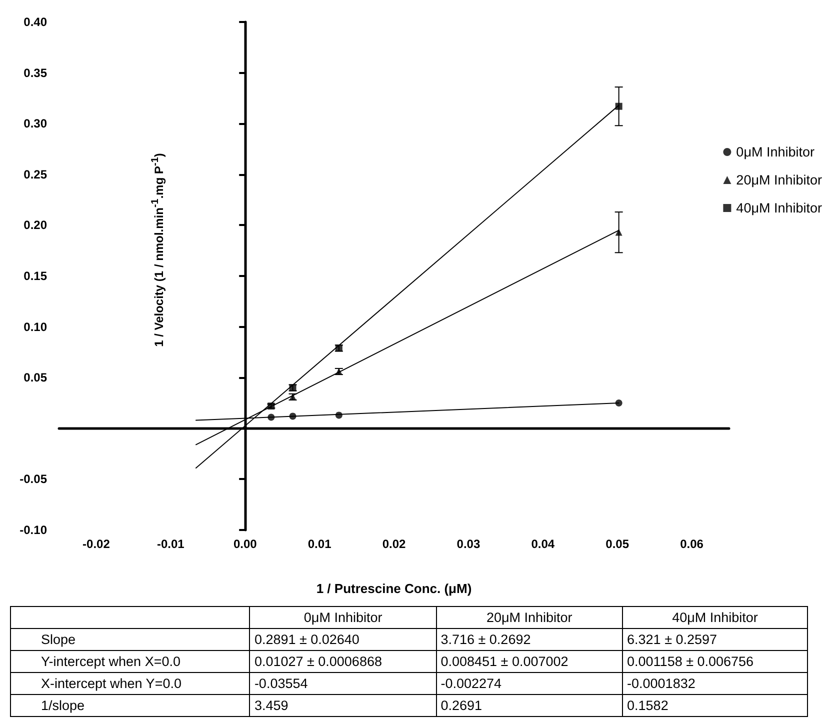 The height and width of the screenshot is (719, 827). Describe the element at coordinates (36, 276) in the screenshot. I see `y-tick-label: 0.15` at that location.